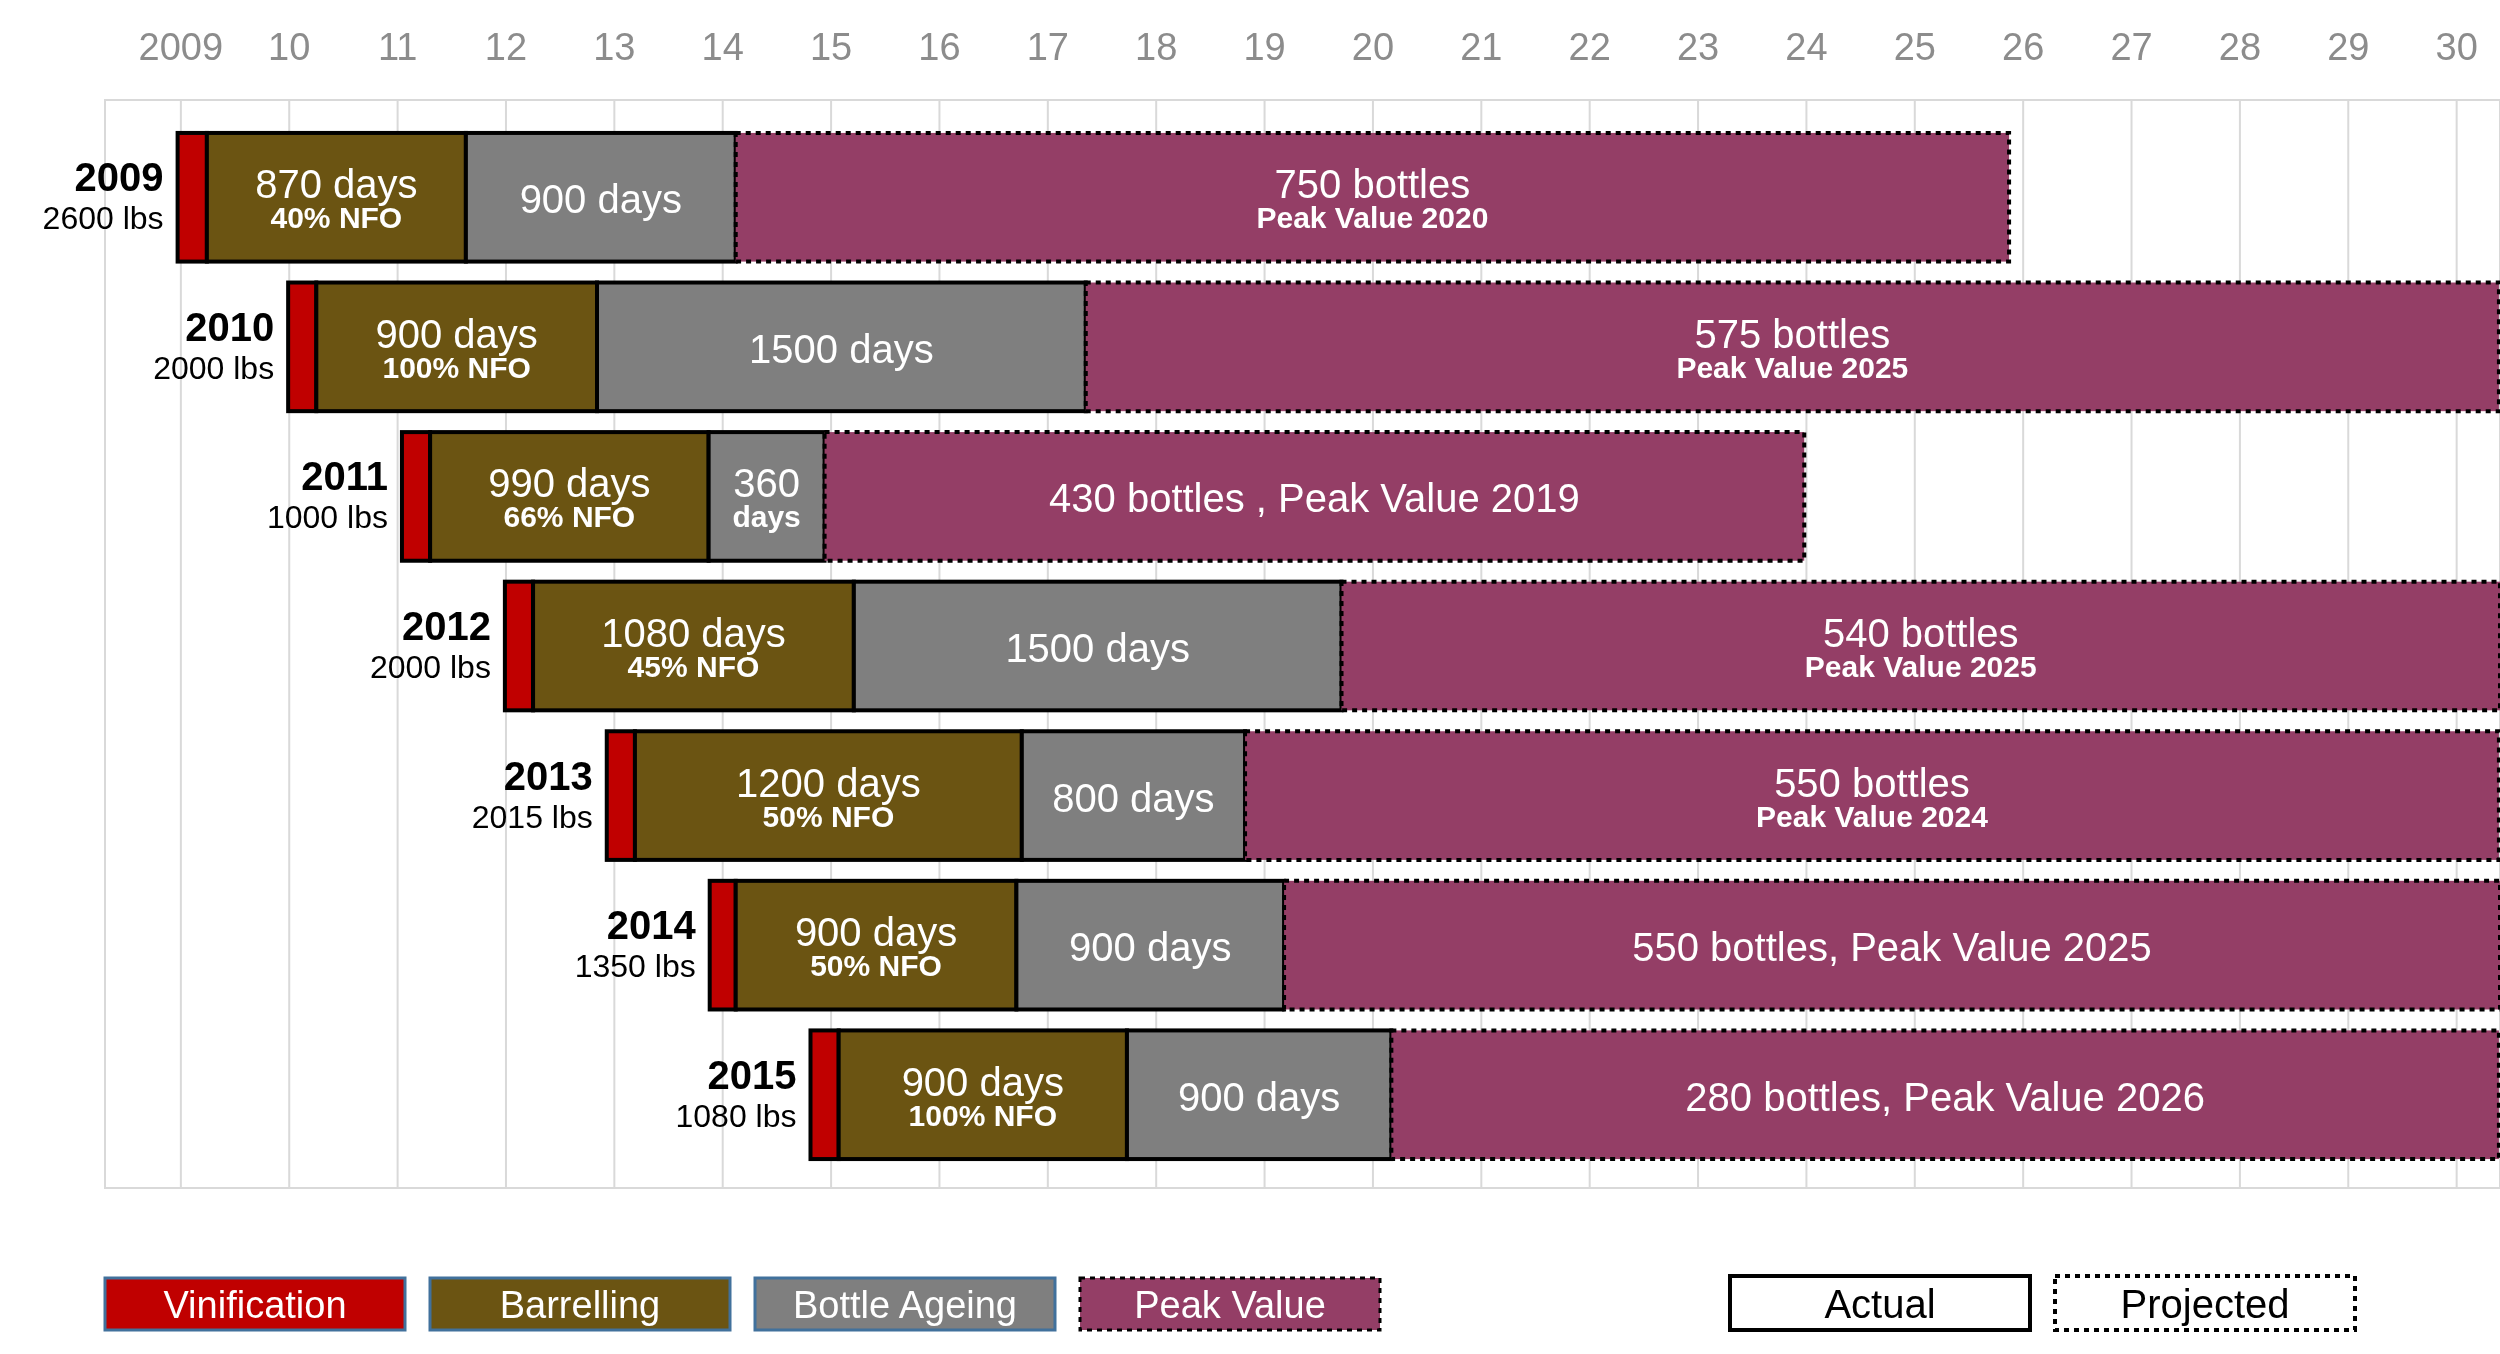  I want to click on text: Peak Value, so click(1230, 1305).